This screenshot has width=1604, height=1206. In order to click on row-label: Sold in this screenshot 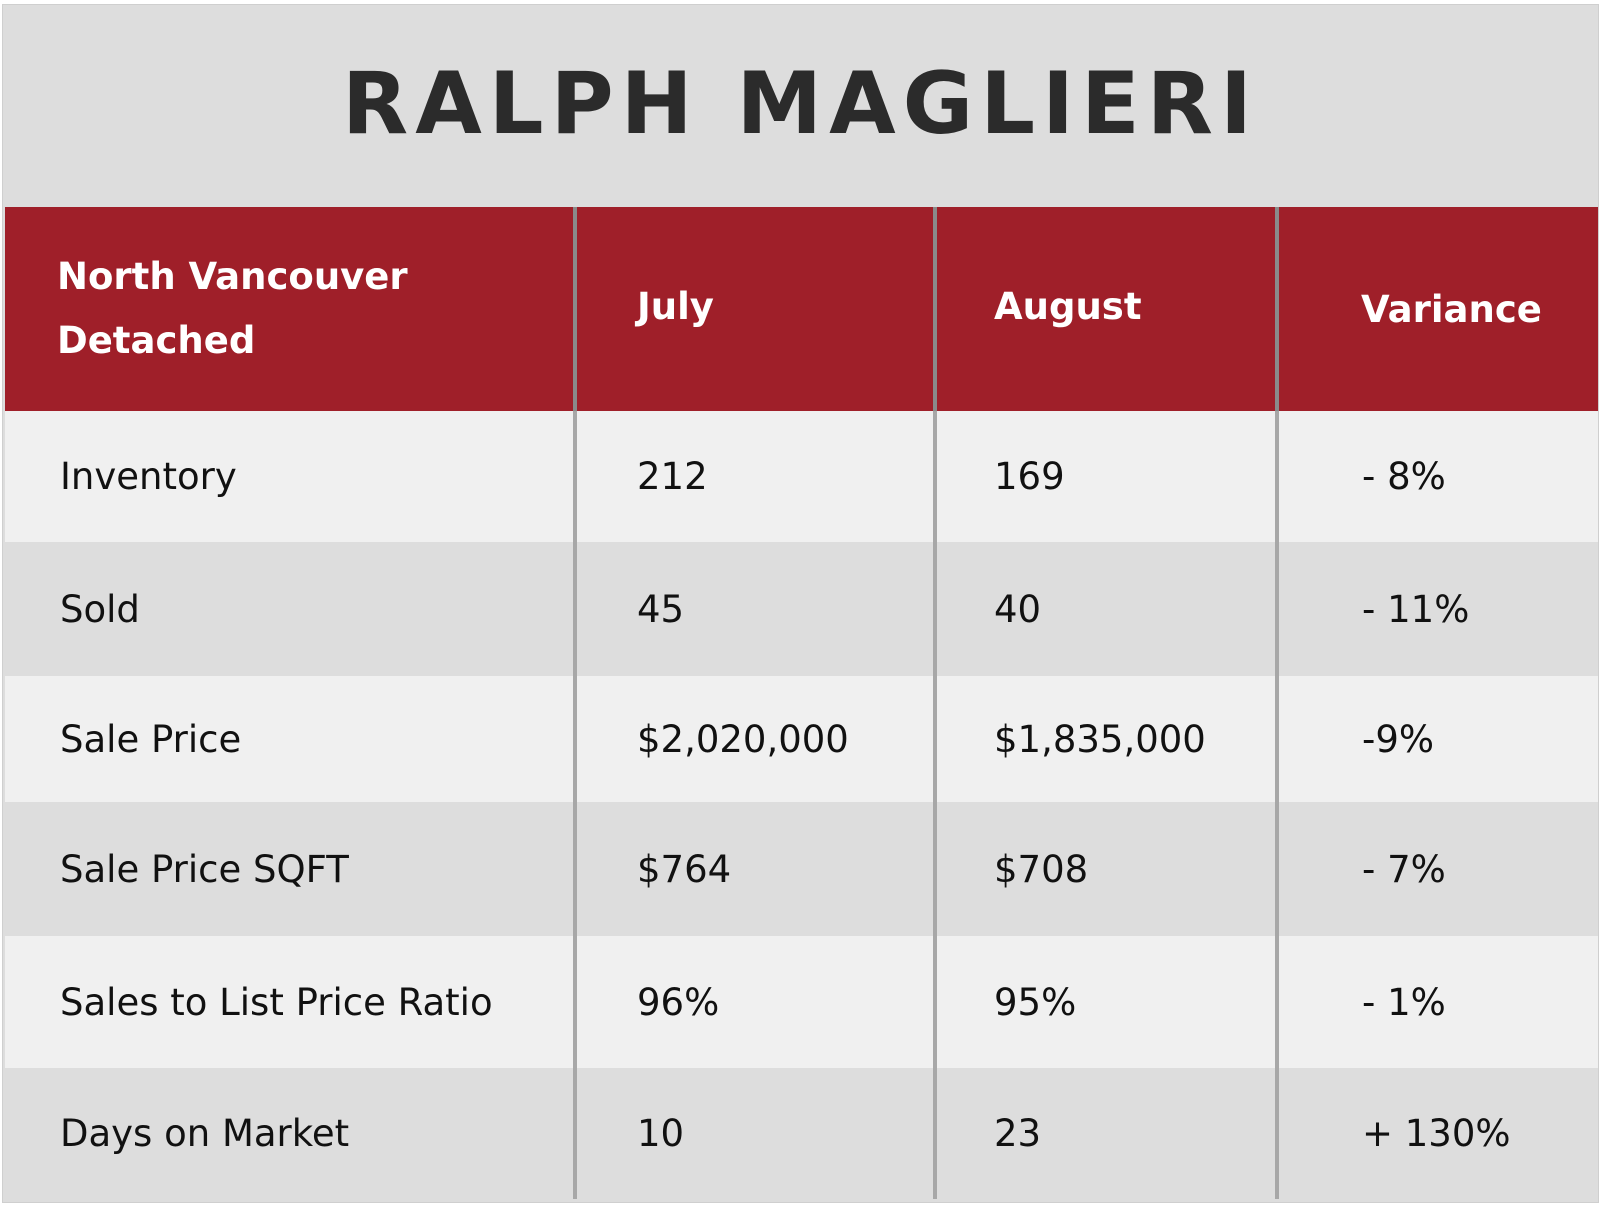, I will do `click(289, 609)`.